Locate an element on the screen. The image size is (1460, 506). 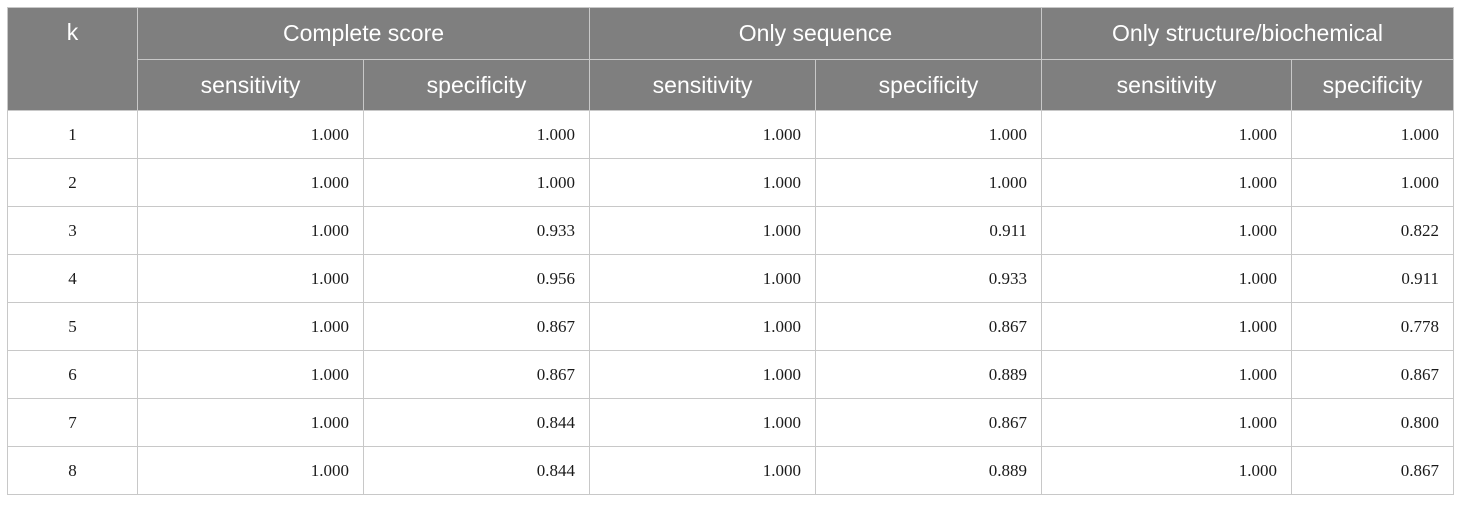
k-cell: 2 is located at coordinates (72, 182).